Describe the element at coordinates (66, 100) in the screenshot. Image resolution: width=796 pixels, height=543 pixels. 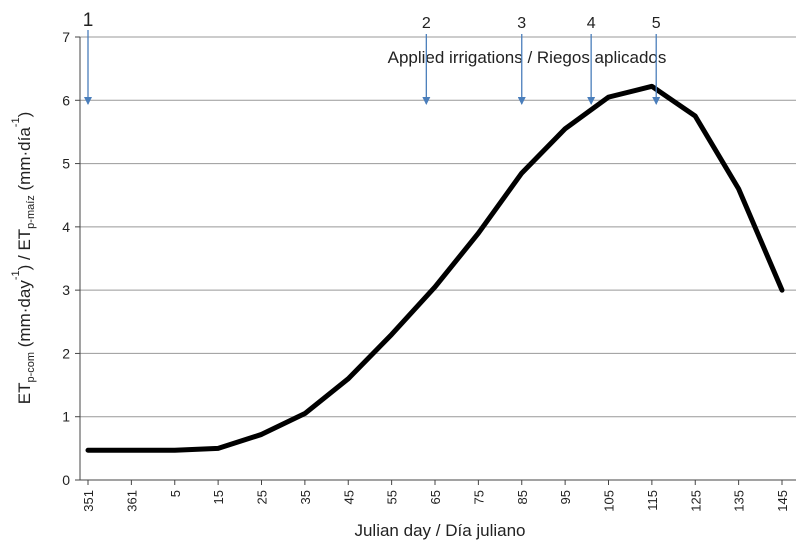
I see `y-tick-label: 6` at that location.